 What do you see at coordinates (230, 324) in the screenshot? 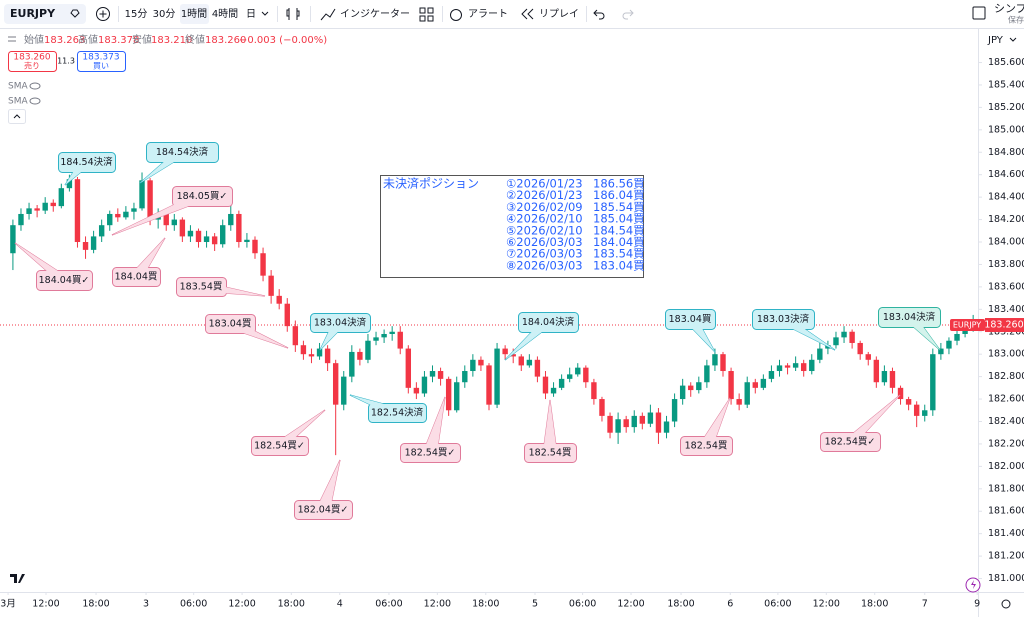
I see `callout-label: 183.04買` at bounding box center [230, 324].